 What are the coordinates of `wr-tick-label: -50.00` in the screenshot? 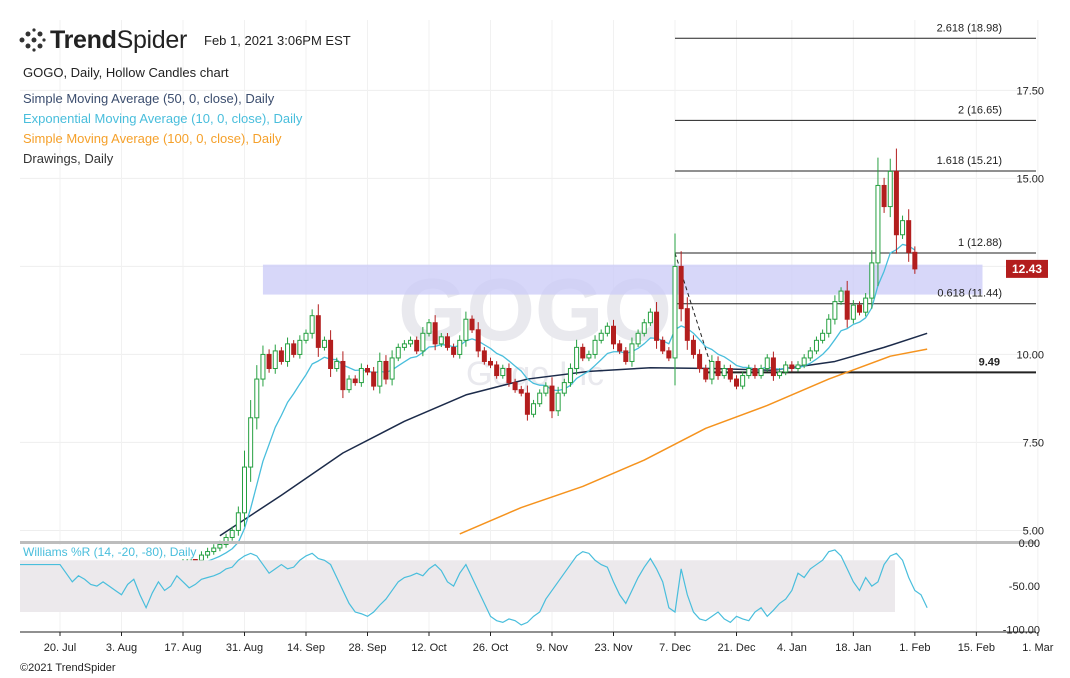 It's located at (1024, 587).